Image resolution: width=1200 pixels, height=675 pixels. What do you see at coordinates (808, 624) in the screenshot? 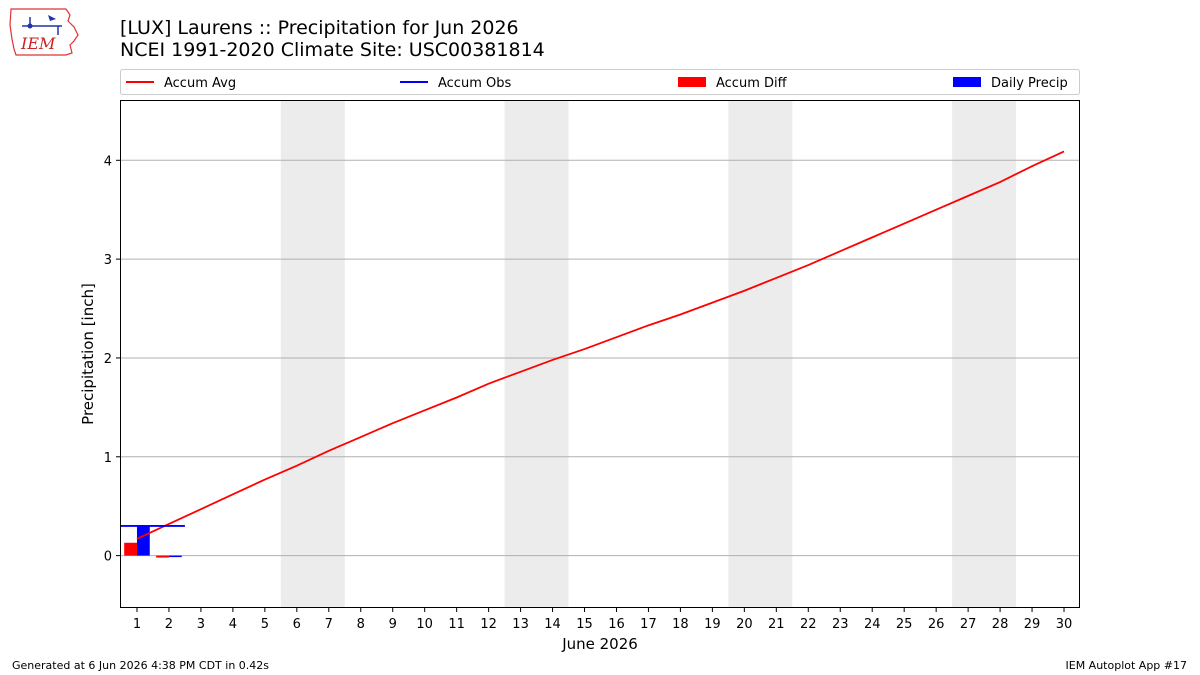
I see `x-tick-label: 22` at bounding box center [808, 624].